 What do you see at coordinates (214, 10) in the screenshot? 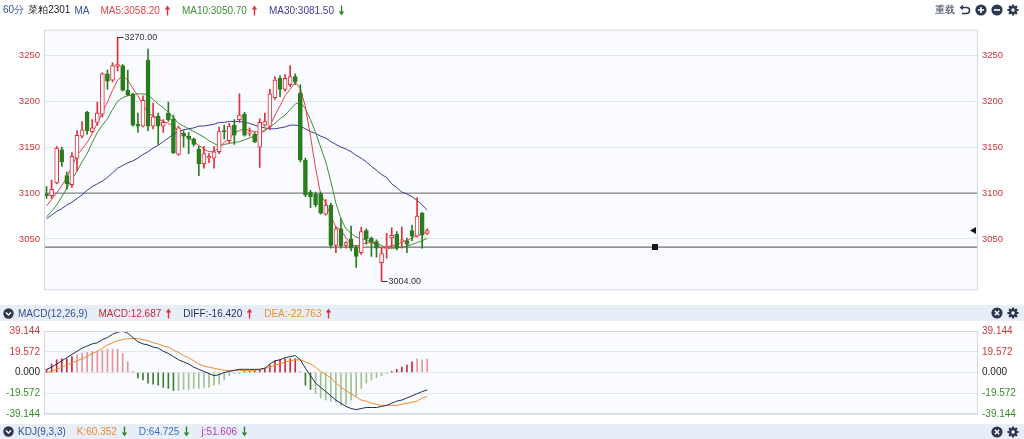
I see `text: MA10:3050.70` at bounding box center [214, 10].